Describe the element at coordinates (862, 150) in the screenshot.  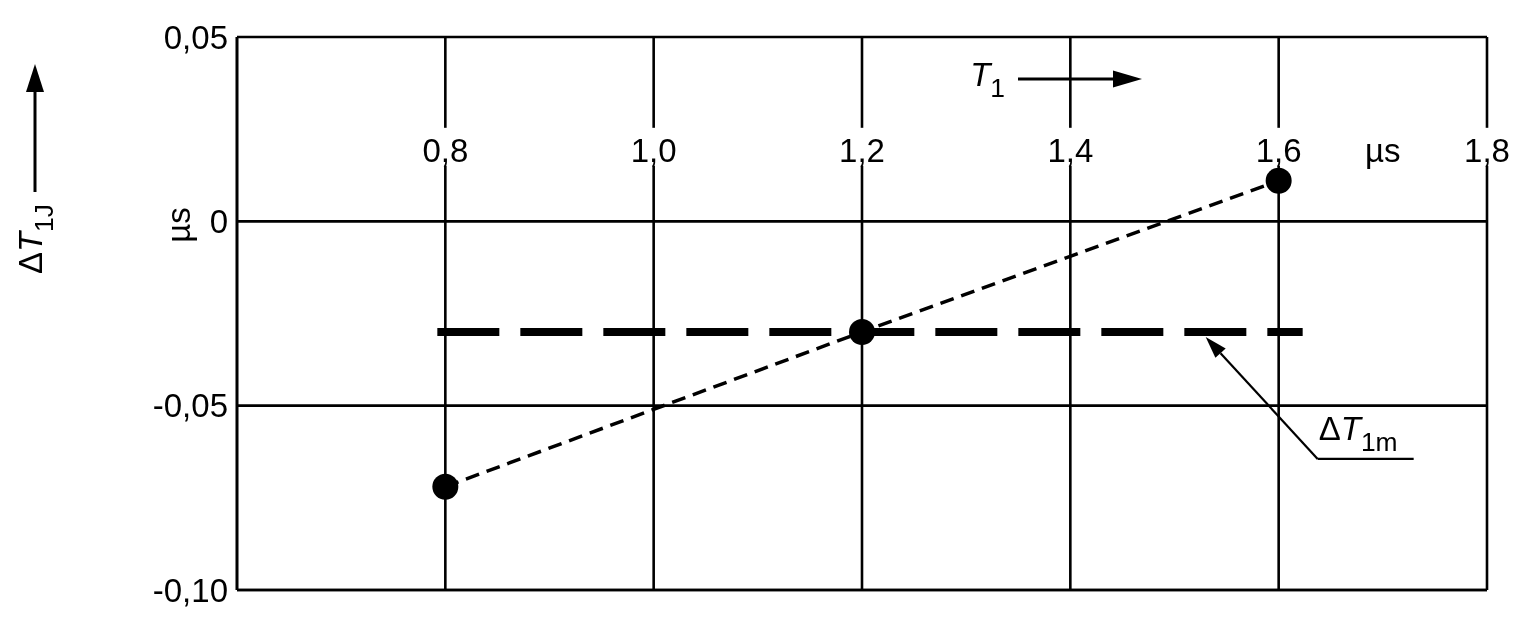
I see `x-tick-label: 1,2` at that location.